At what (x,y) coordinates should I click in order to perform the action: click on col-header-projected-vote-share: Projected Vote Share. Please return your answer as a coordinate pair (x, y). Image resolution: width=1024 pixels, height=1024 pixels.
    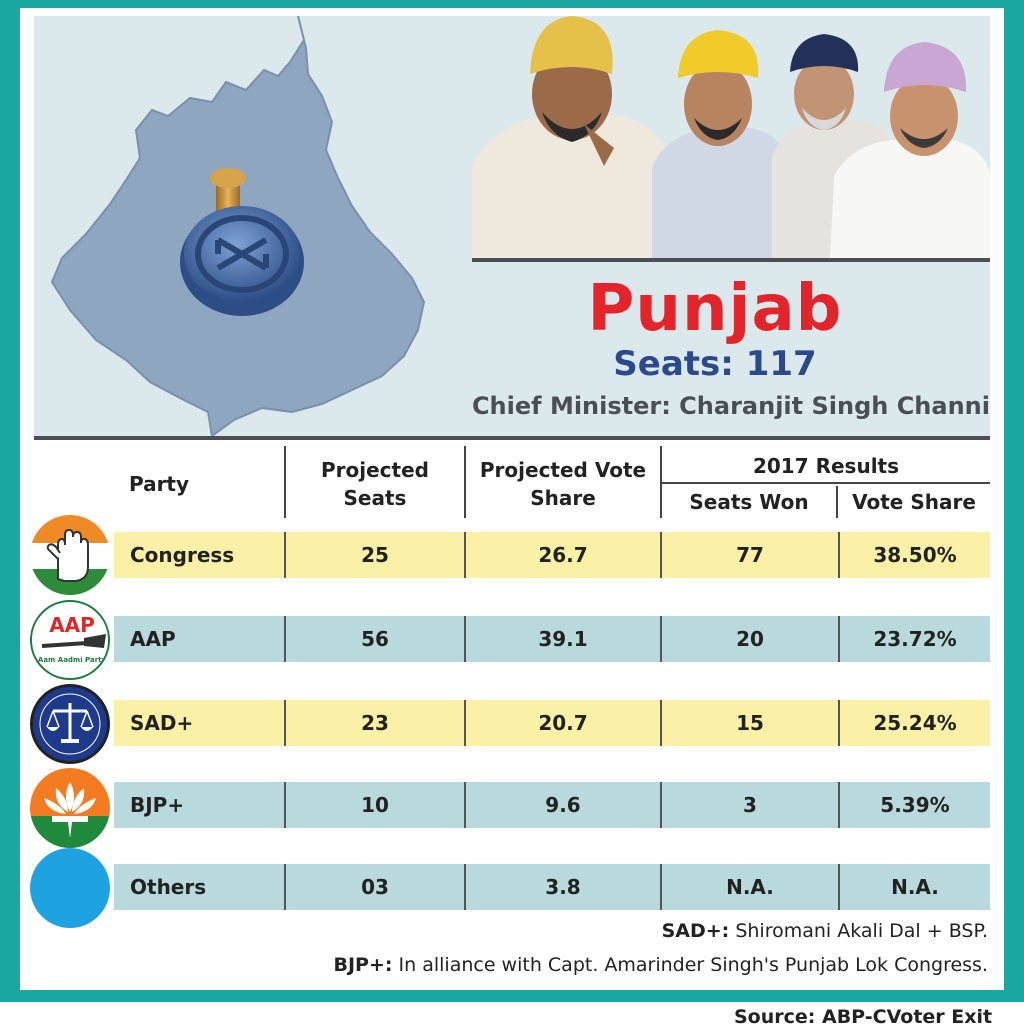
    Looking at the image, I should click on (563, 484).